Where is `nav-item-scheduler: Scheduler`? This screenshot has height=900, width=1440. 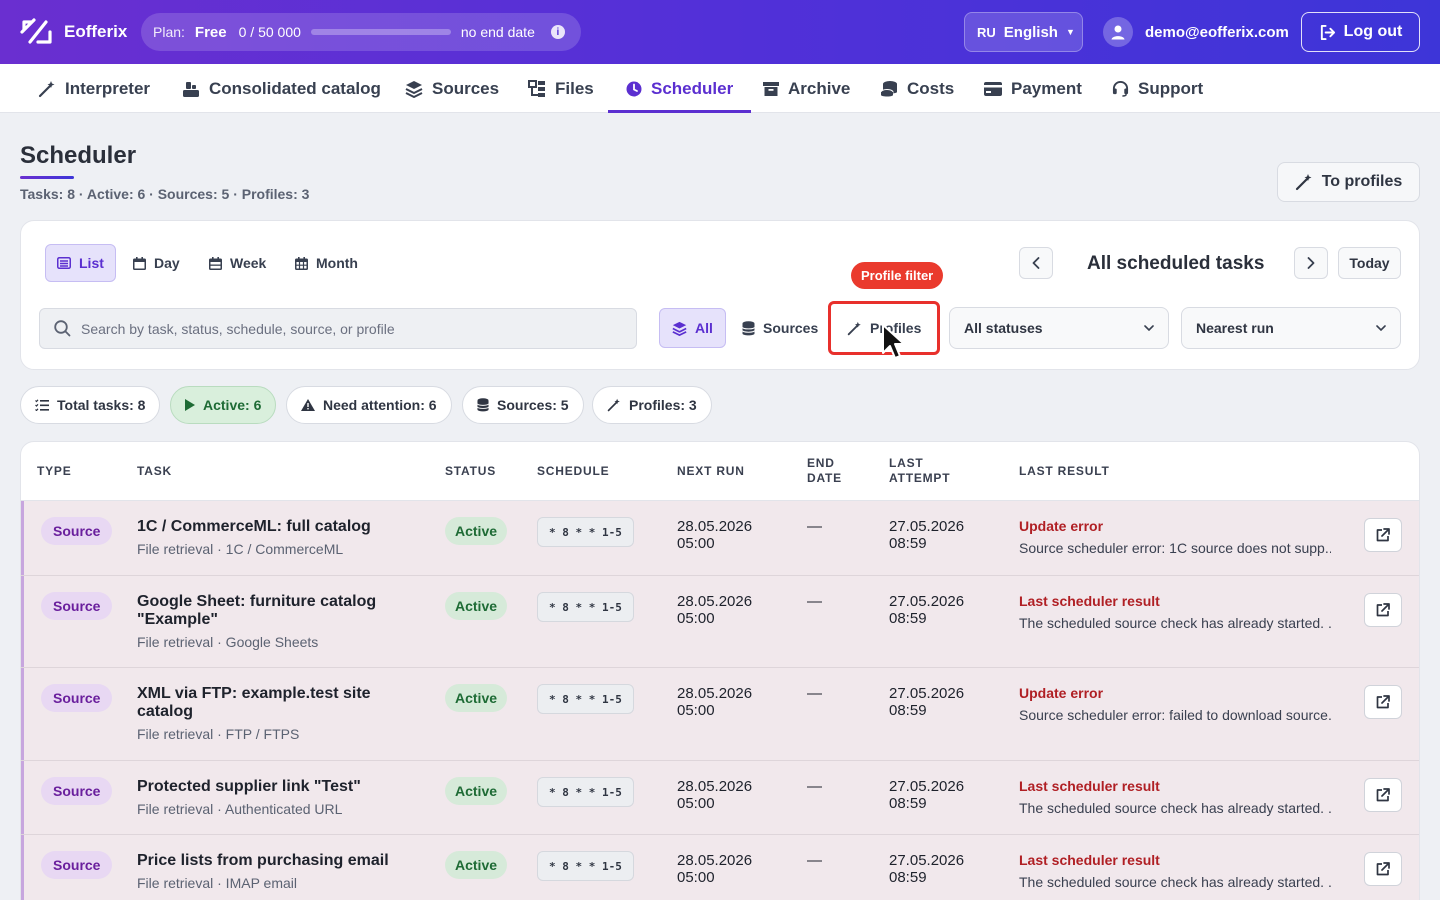
nav-item-scheduler: Scheduler is located at coordinates (679, 88).